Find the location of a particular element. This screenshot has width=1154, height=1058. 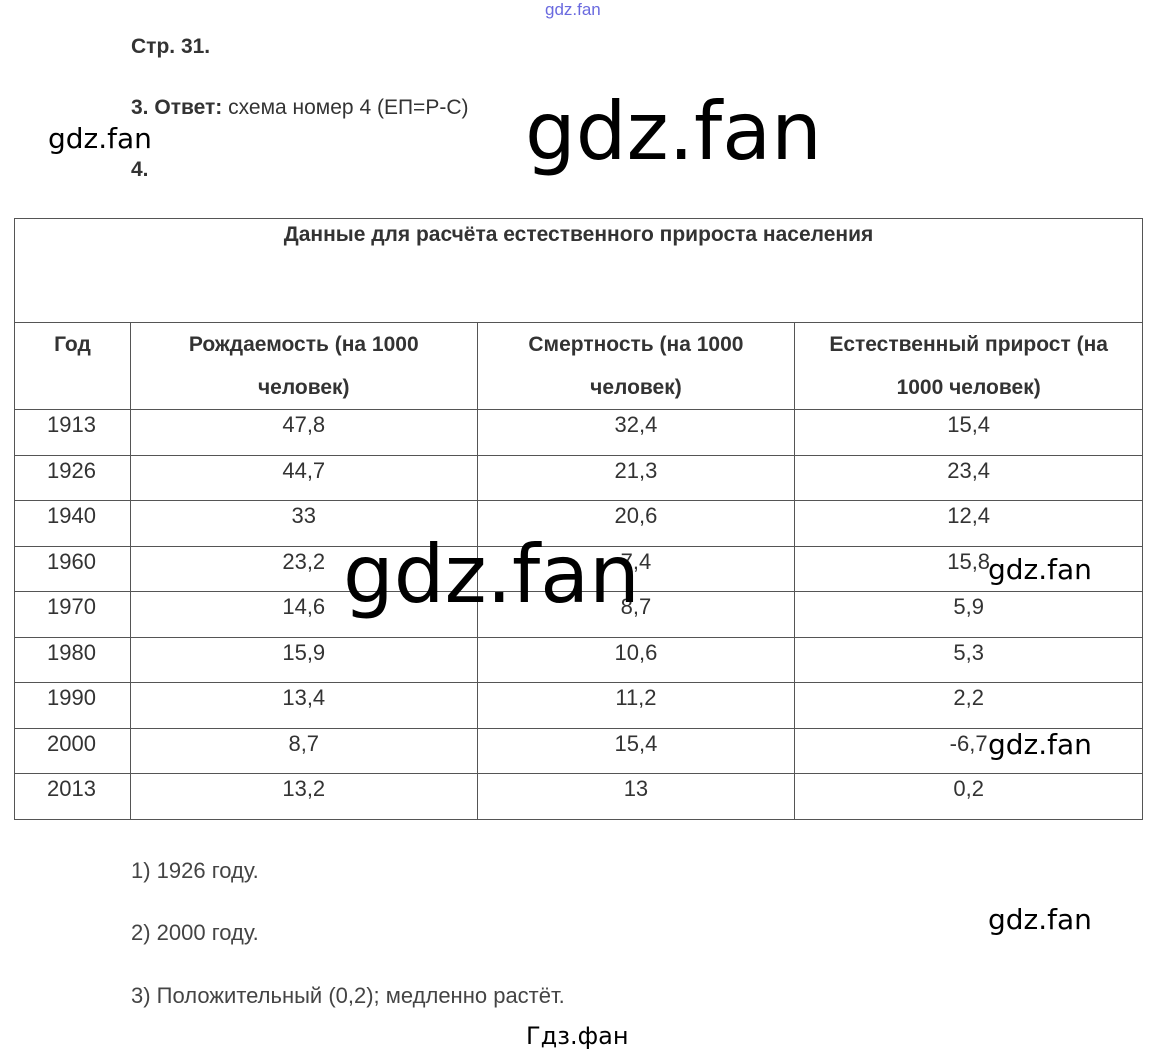

watermark-bottom: Гдз.фан is located at coordinates (577, 1036).